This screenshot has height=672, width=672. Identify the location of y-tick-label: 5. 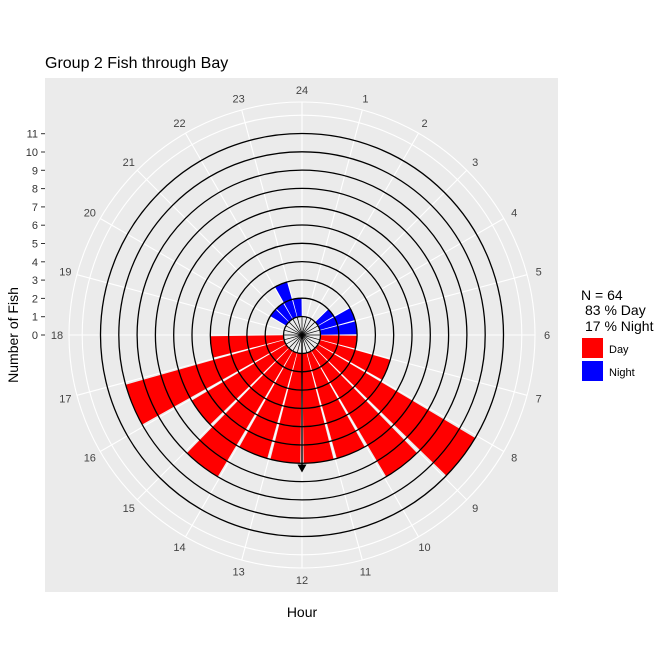
(35, 245).